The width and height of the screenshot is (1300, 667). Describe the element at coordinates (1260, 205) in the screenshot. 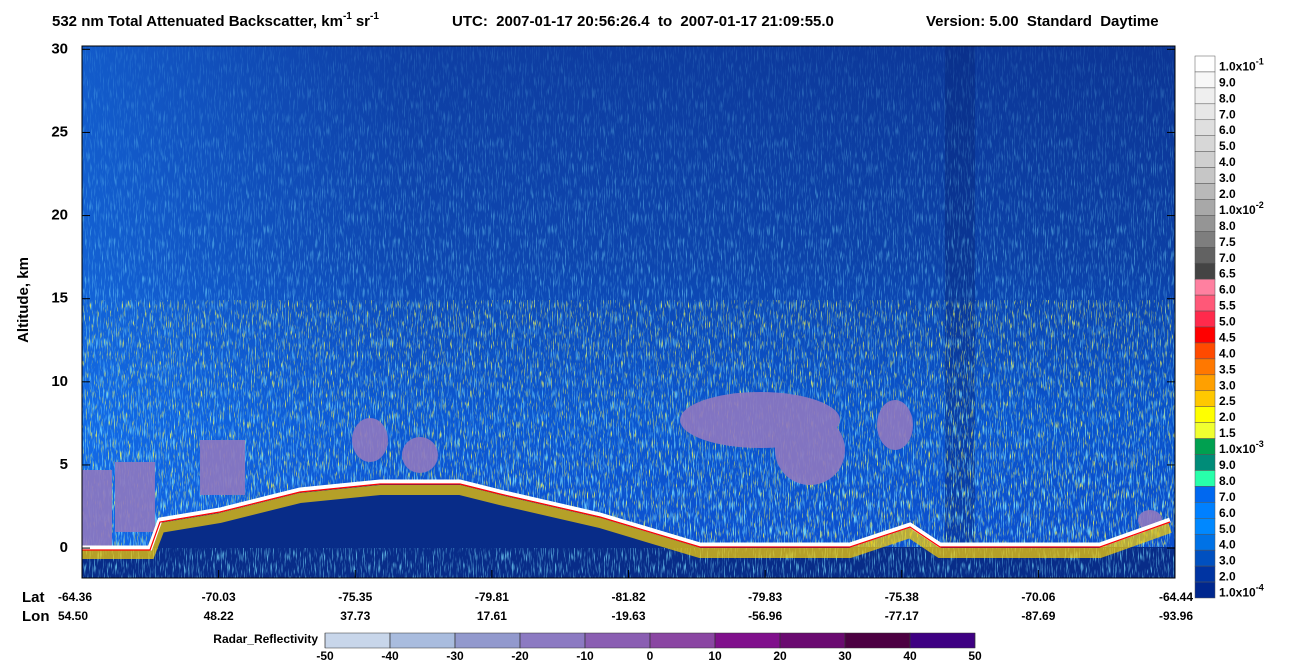

I see `colorbar-label-exp: -2` at that location.